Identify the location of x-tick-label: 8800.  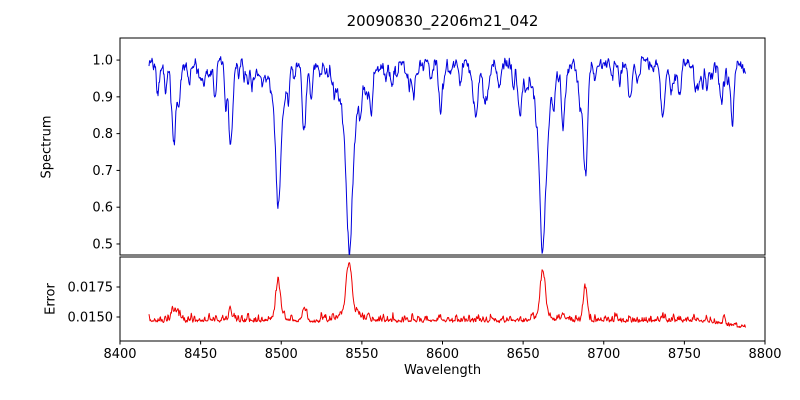
(764, 354).